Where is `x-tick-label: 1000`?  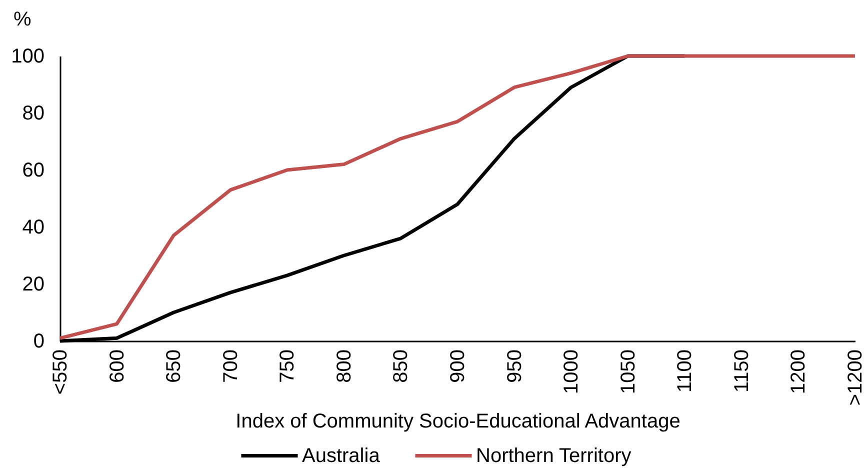 x-tick-label: 1000 is located at coordinates (571, 372).